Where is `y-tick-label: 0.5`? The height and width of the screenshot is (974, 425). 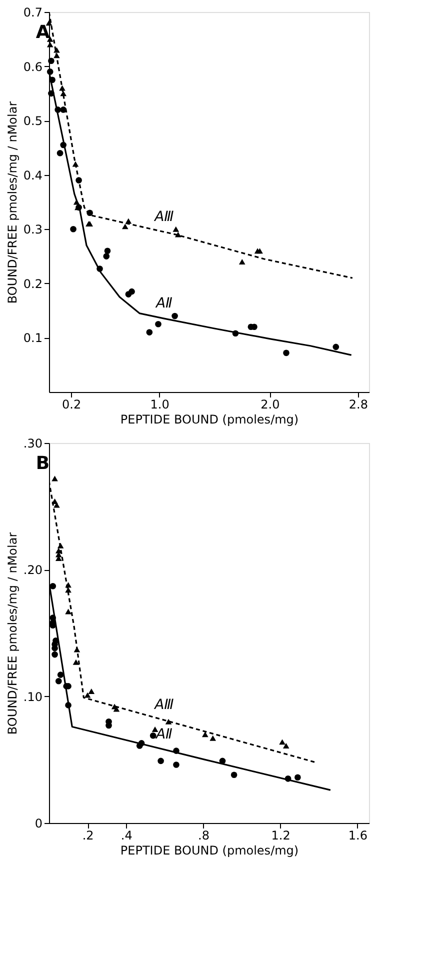 y-tick-label: 0.5 is located at coordinates (32, 121).